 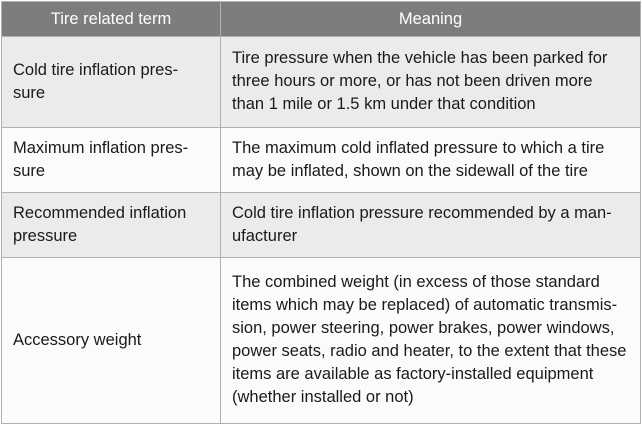 What do you see at coordinates (77, 339) in the screenshot?
I see `term-line: Accessory weight` at bounding box center [77, 339].